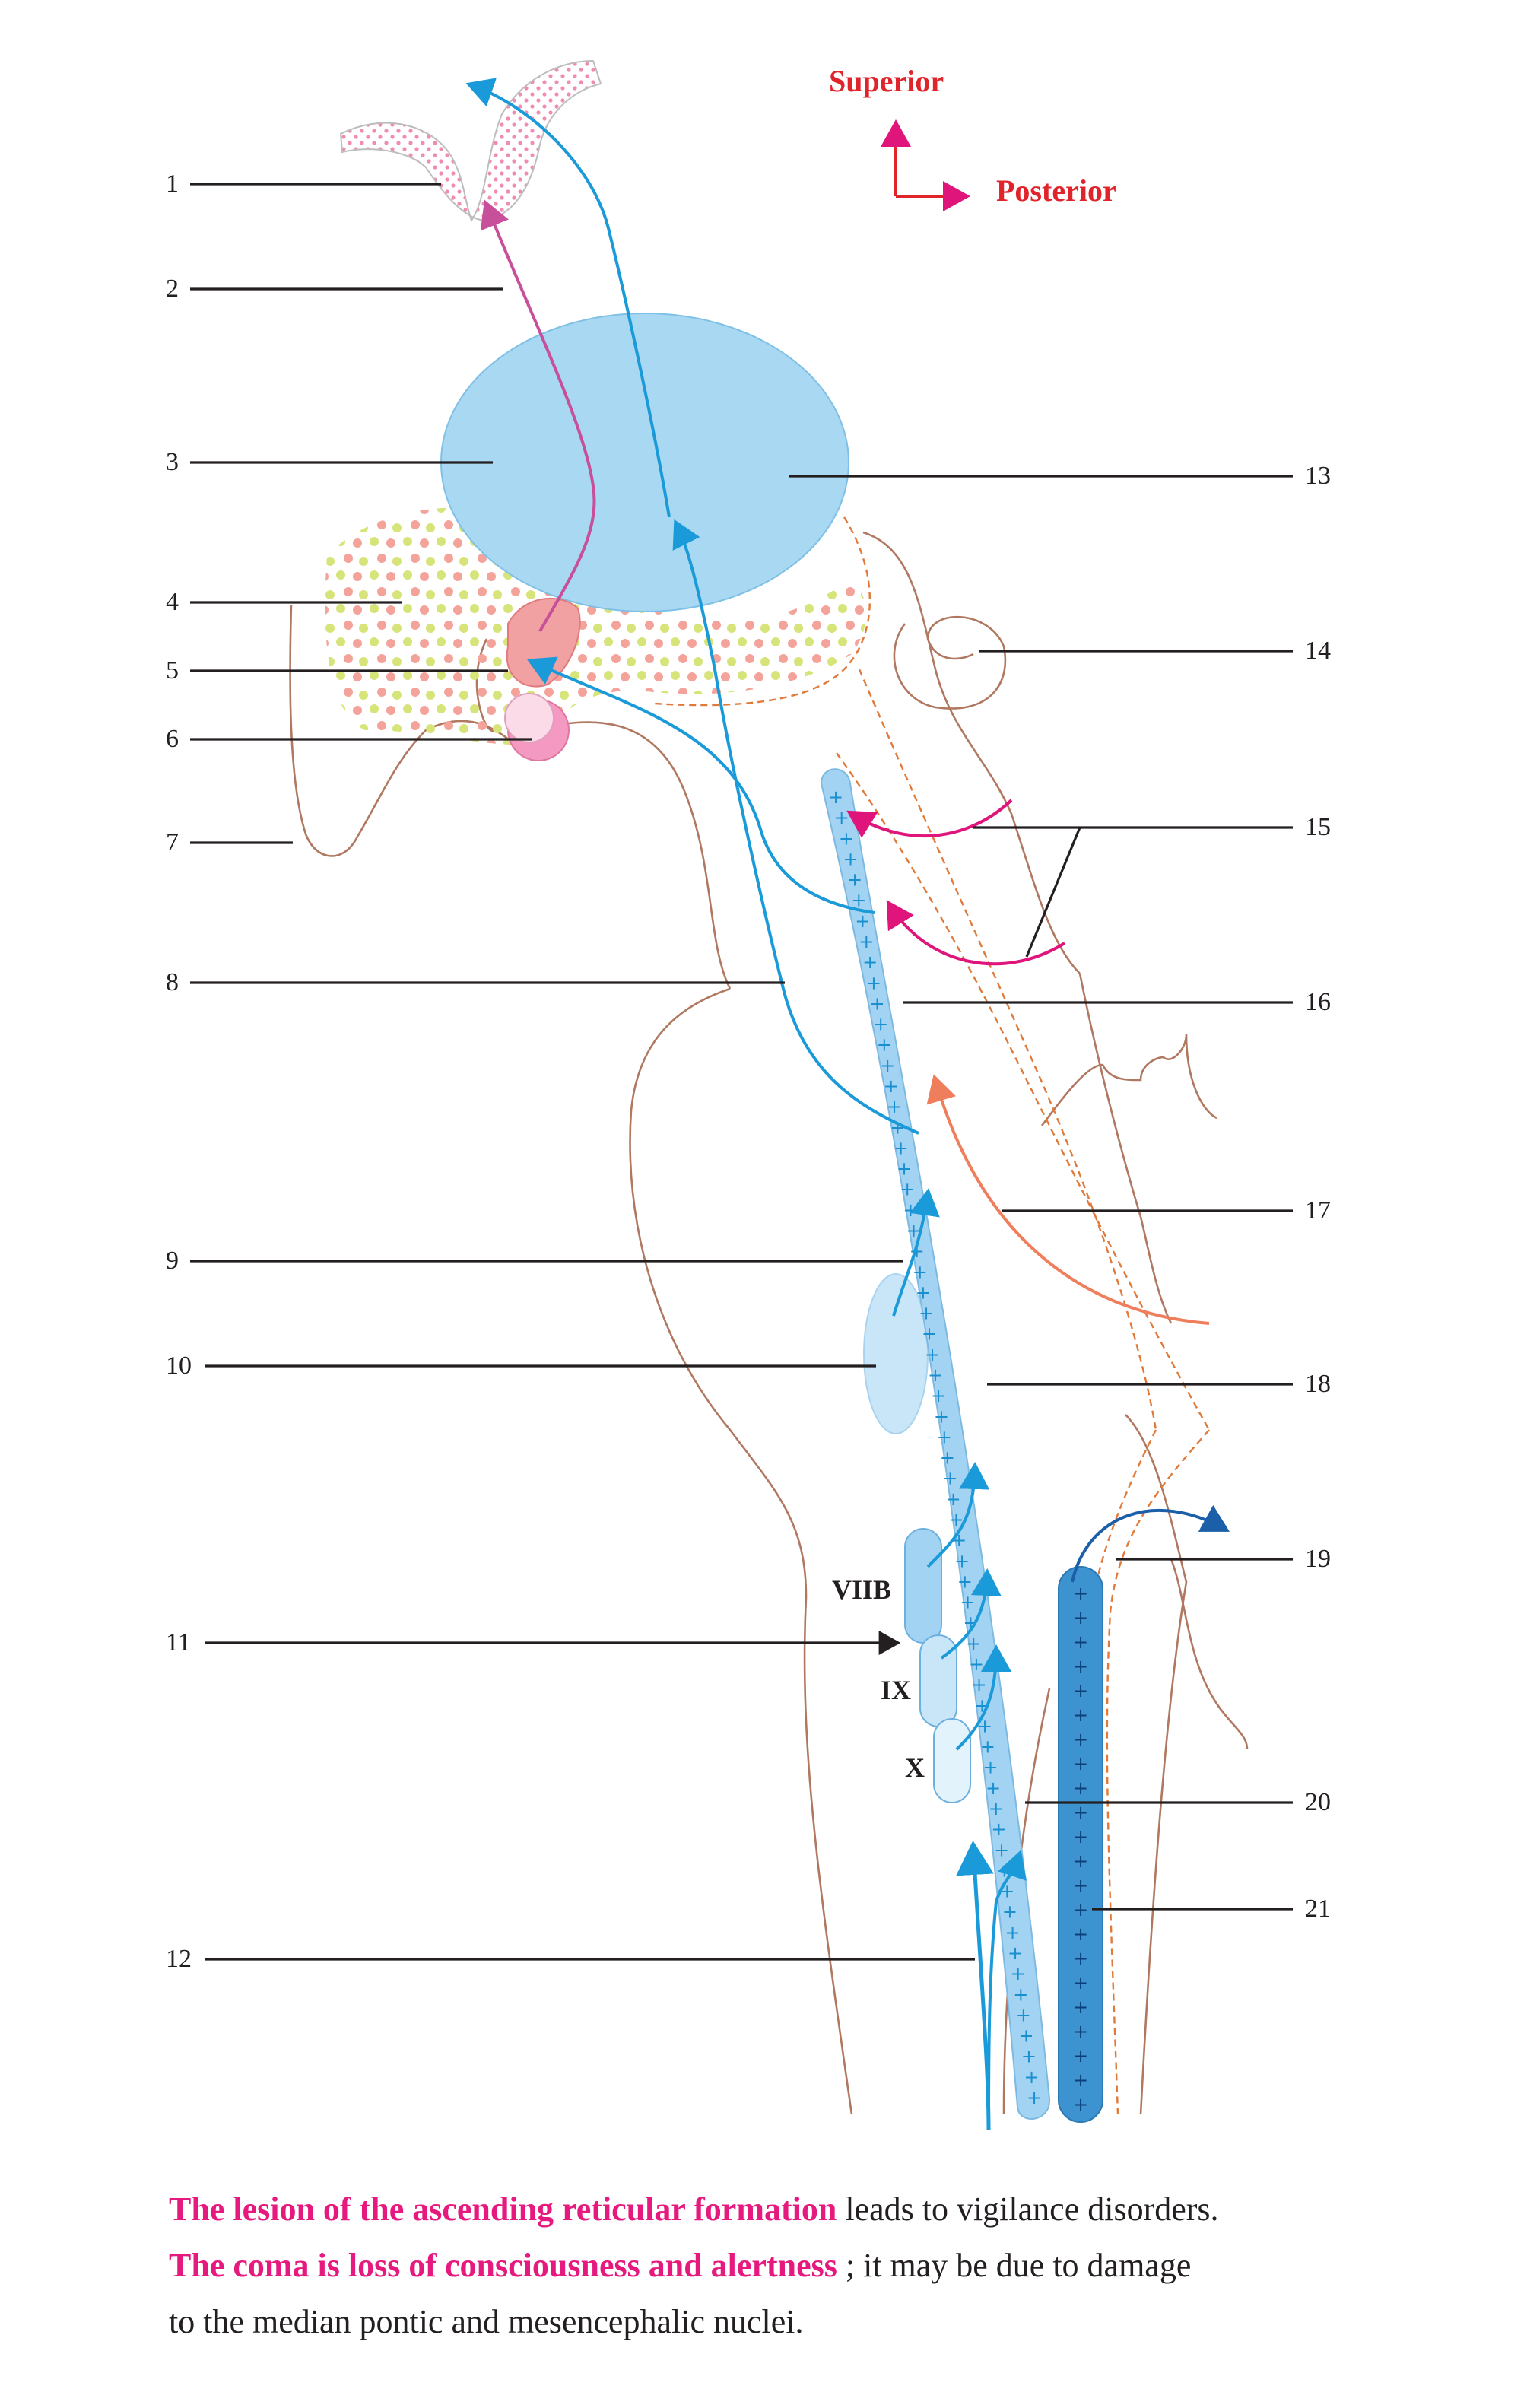 This screenshot has height=2408, width=1527. I want to click on input-fiber-salmon, so click(1068, 1199).